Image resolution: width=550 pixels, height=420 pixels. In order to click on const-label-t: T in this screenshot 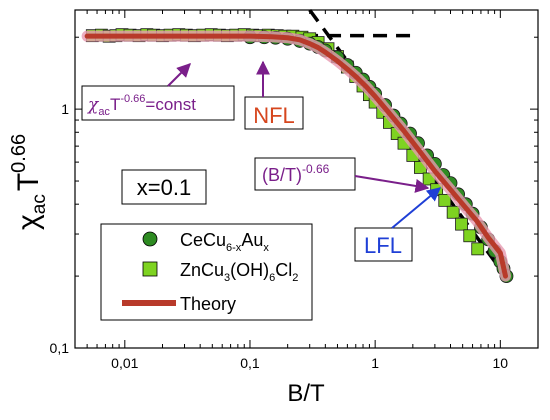, I will do `click(115, 104)`.